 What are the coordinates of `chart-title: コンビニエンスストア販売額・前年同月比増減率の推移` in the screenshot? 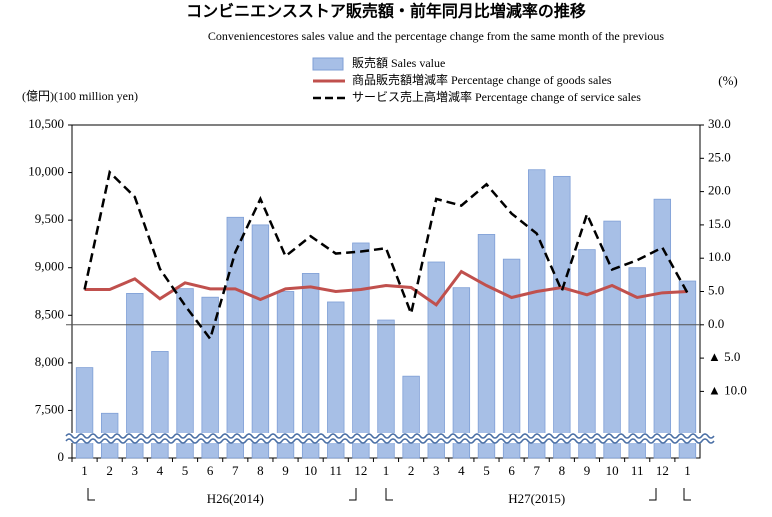 It's located at (386, 11).